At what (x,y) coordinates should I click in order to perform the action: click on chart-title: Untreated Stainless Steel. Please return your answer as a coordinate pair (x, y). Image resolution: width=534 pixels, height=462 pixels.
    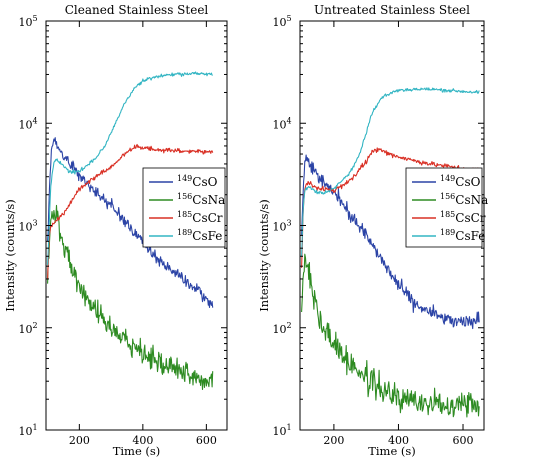
    Looking at the image, I should click on (392, 10).